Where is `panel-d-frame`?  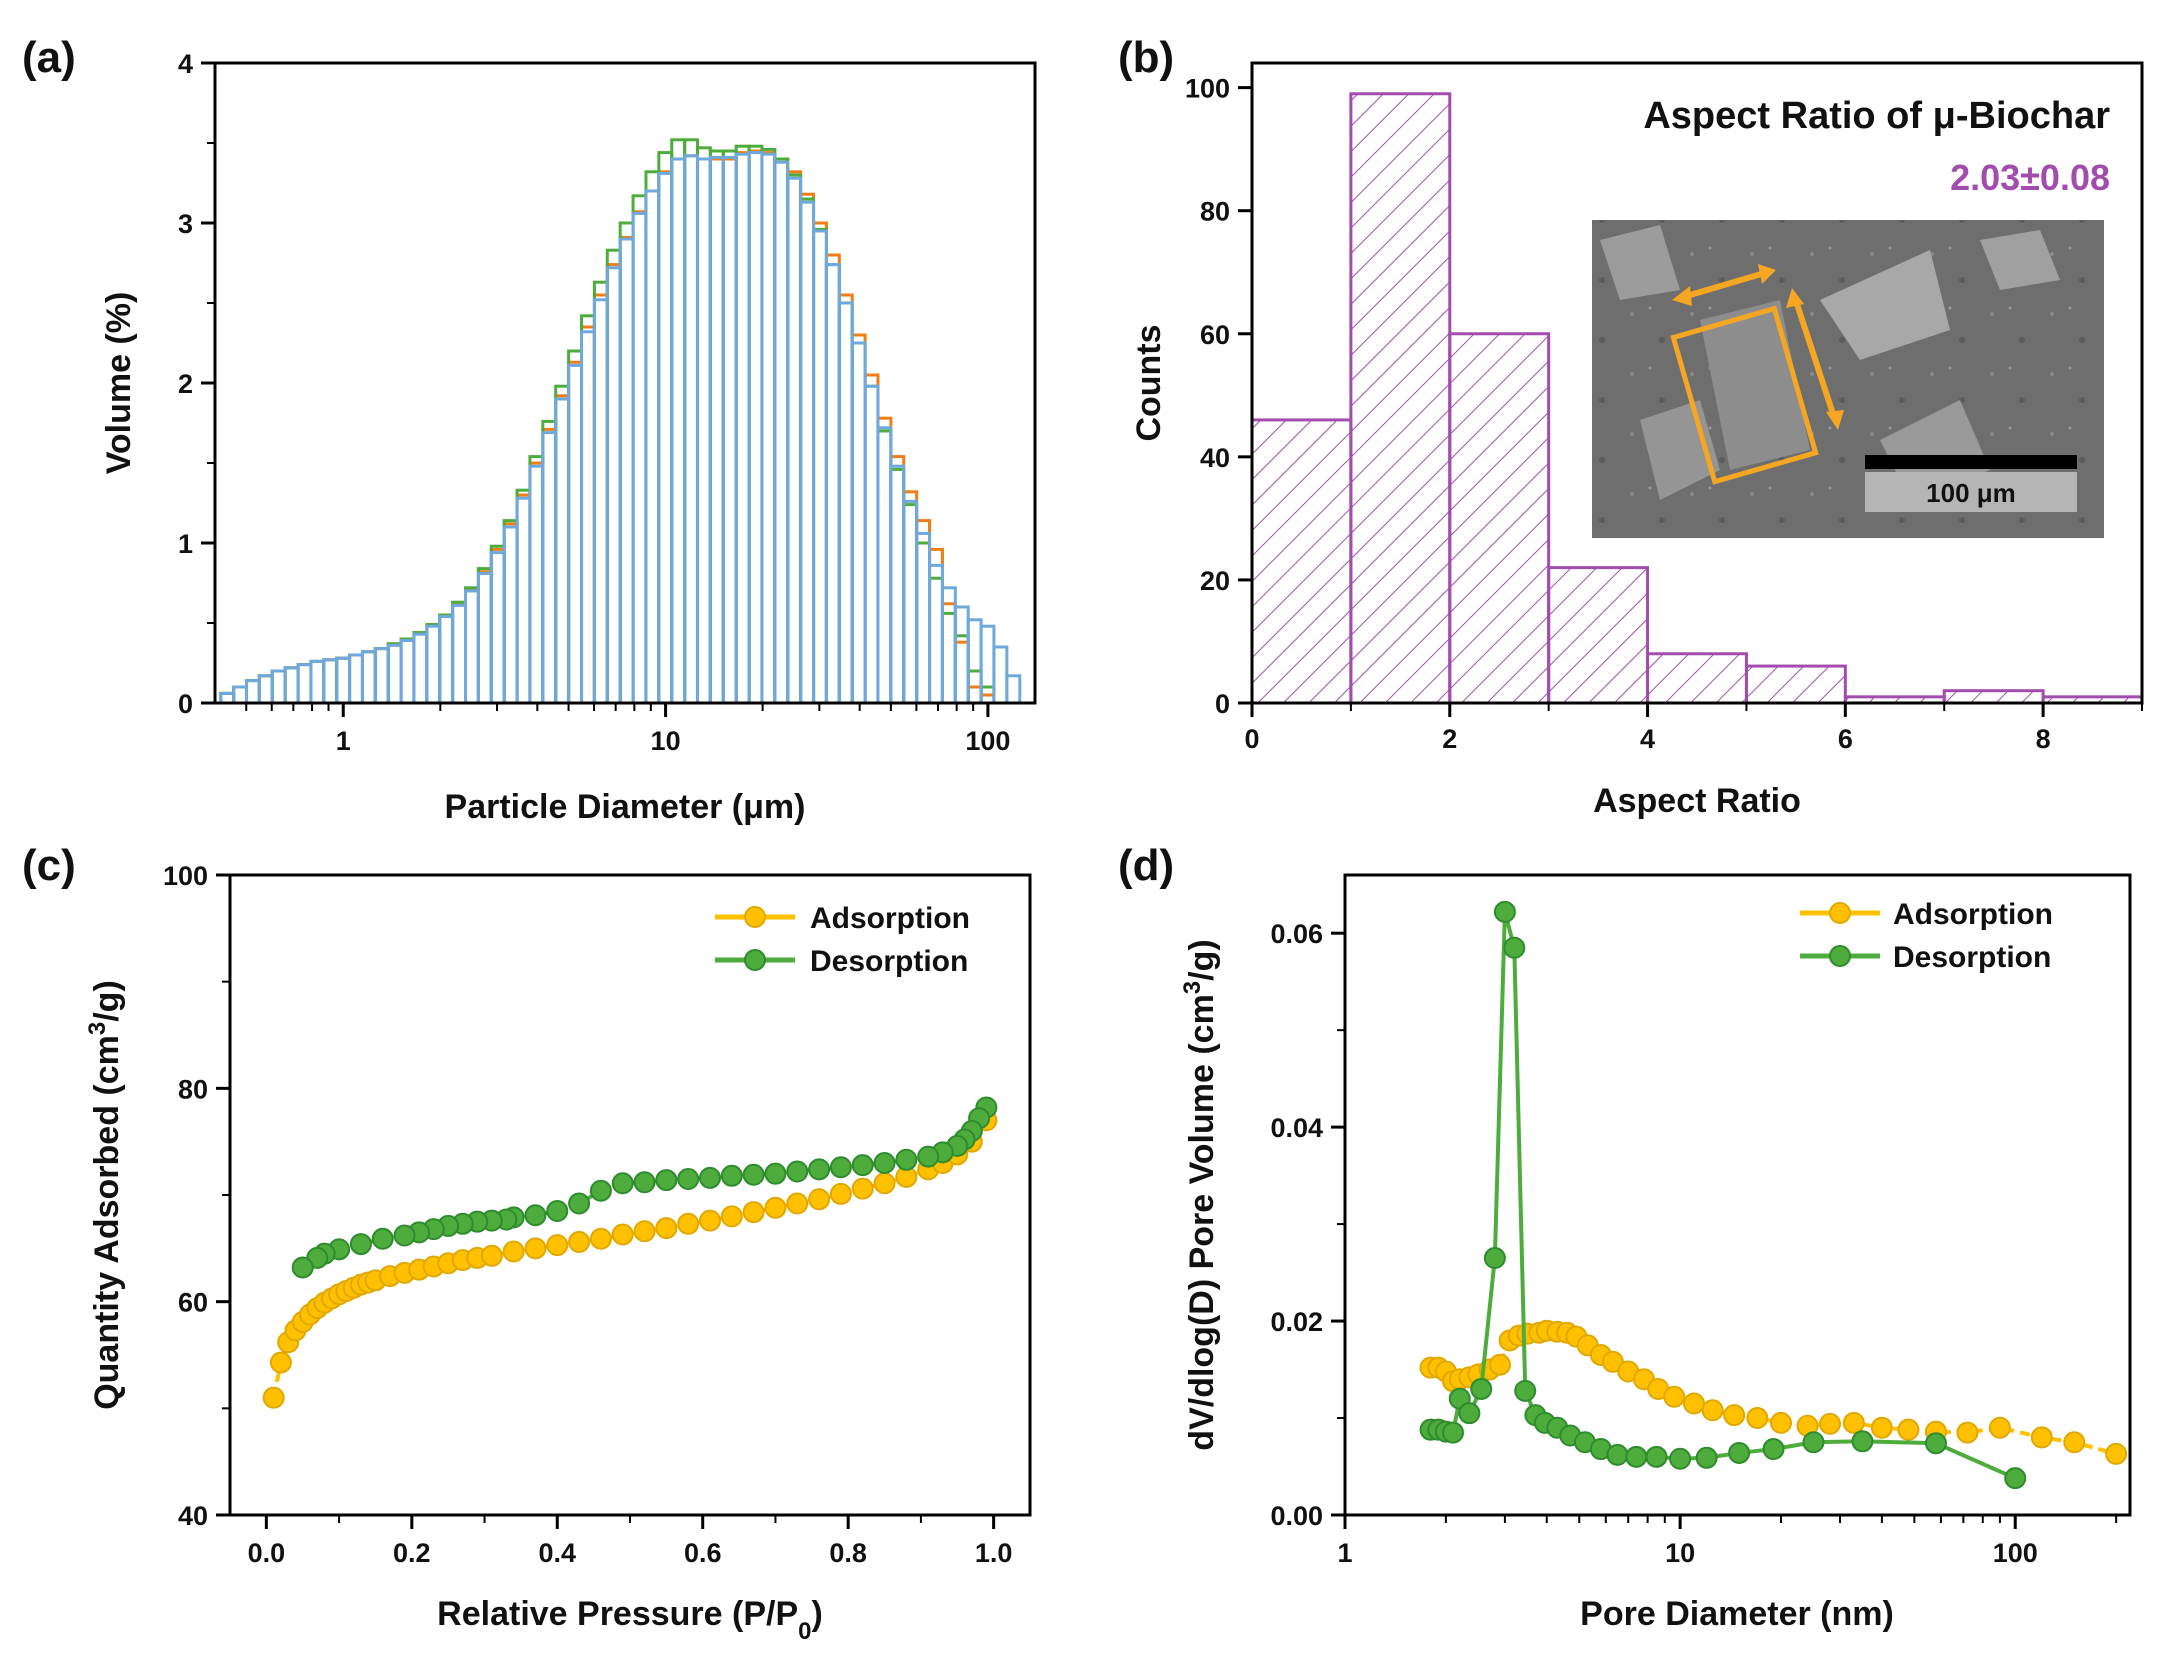 panel-d-frame is located at coordinates (1737, 1195).